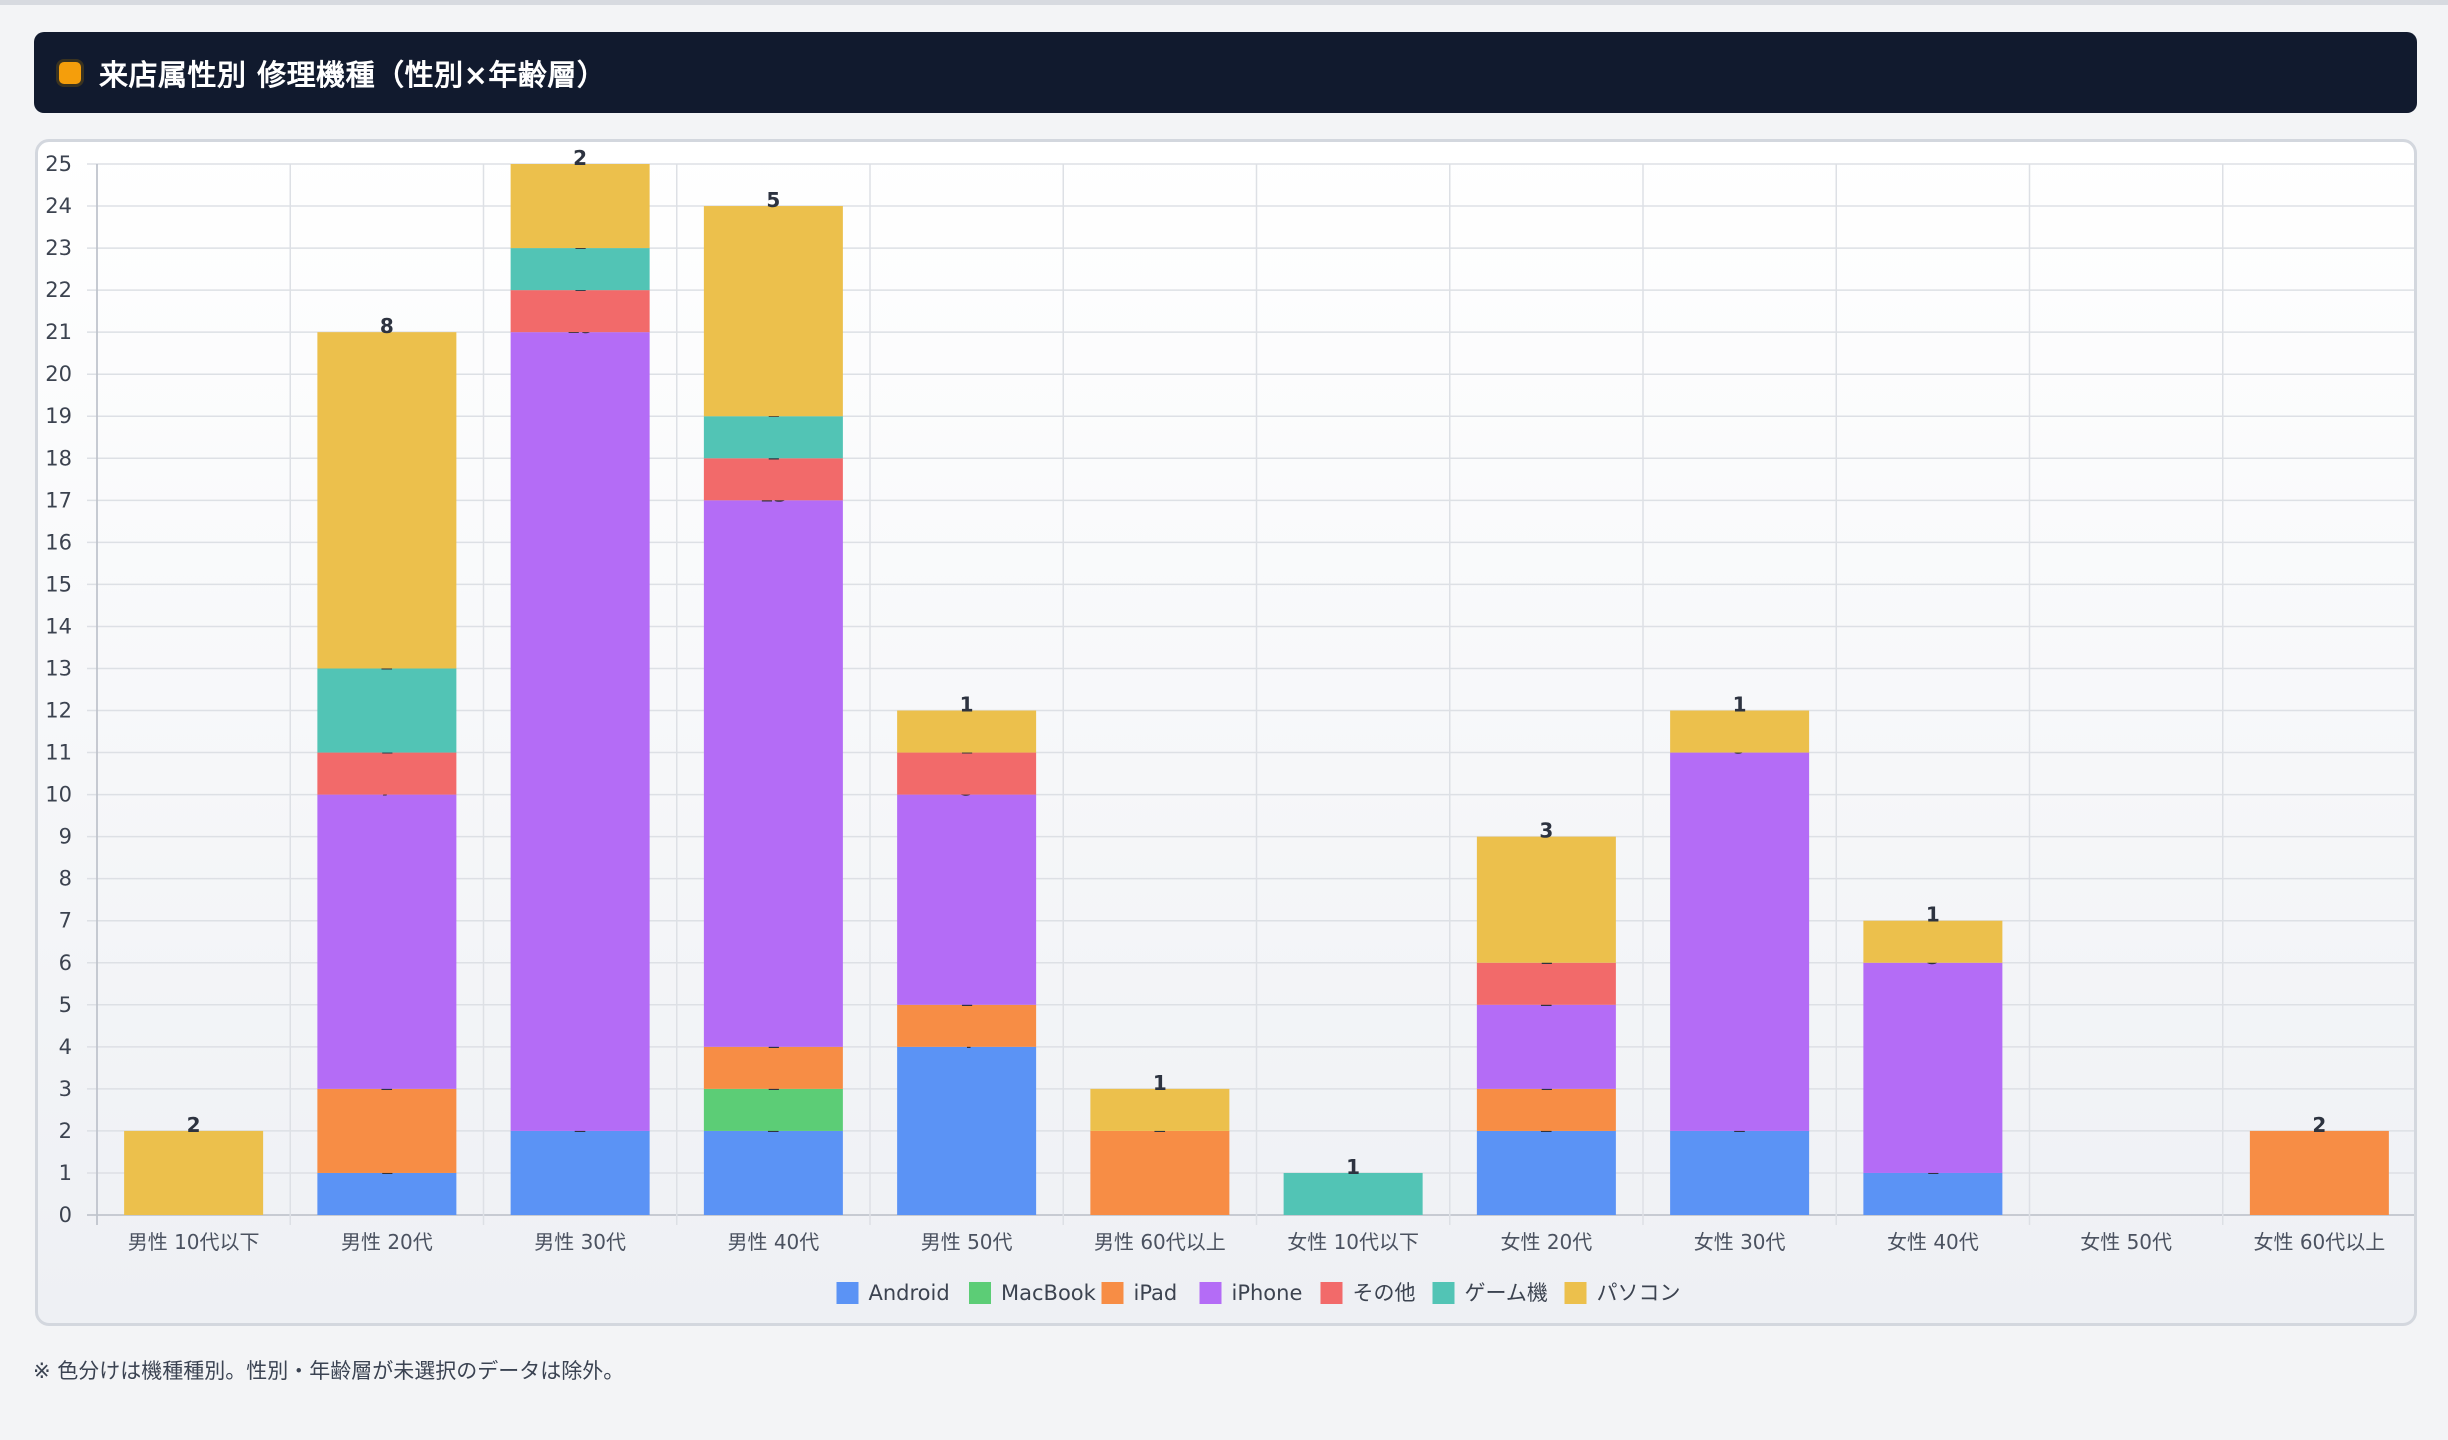  What do you see at coordinates (967, 1242) in the screenshot?
I see `x-tick-label: 男性 50代` at bounding box center [967, 1242].